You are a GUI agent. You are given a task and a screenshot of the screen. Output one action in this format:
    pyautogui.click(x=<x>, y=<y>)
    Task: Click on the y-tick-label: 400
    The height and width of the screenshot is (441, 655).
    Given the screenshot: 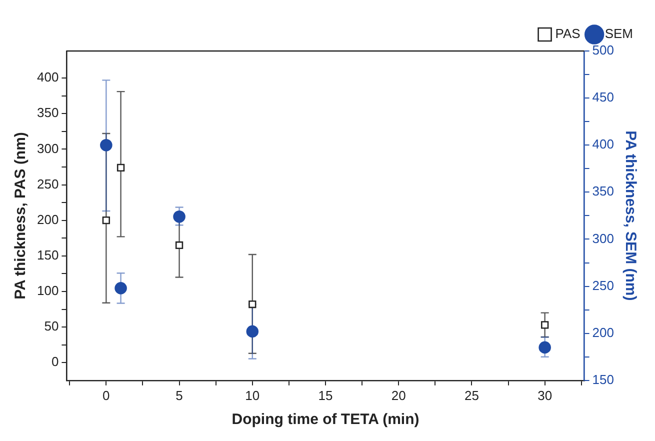 What is the action you would take?
    pyautogui.click(x=47, y=77)
    